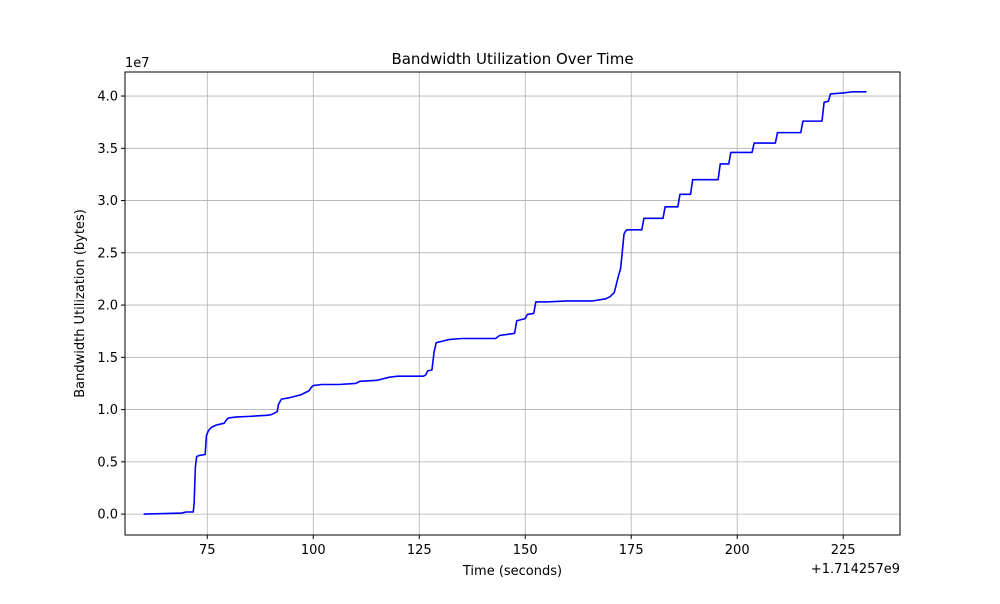  I want to click on x-tick-label: 125, so click(419, 550).